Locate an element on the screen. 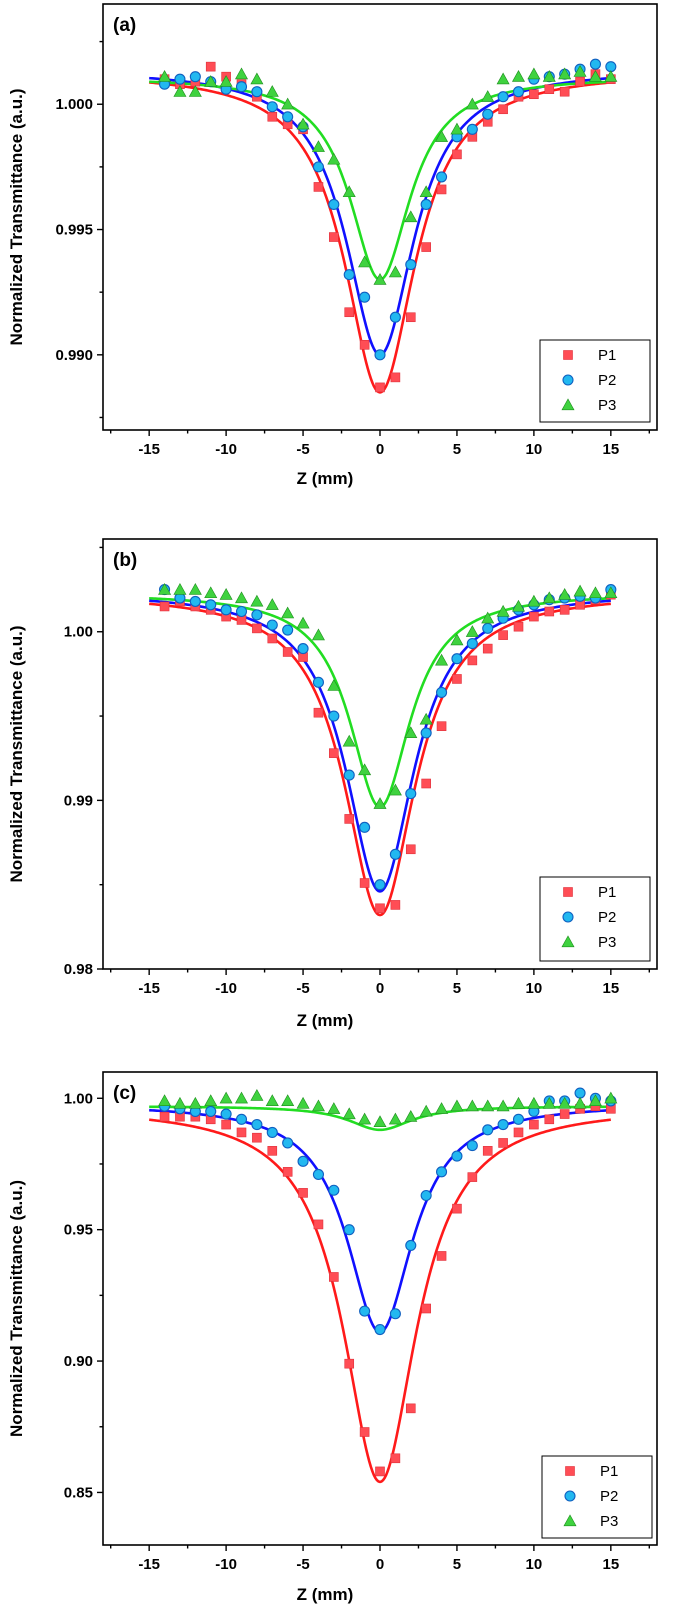 This screenshot has width=677, height=1608. y-tick-label: 0.85 is located at coordinates (78, 1492).